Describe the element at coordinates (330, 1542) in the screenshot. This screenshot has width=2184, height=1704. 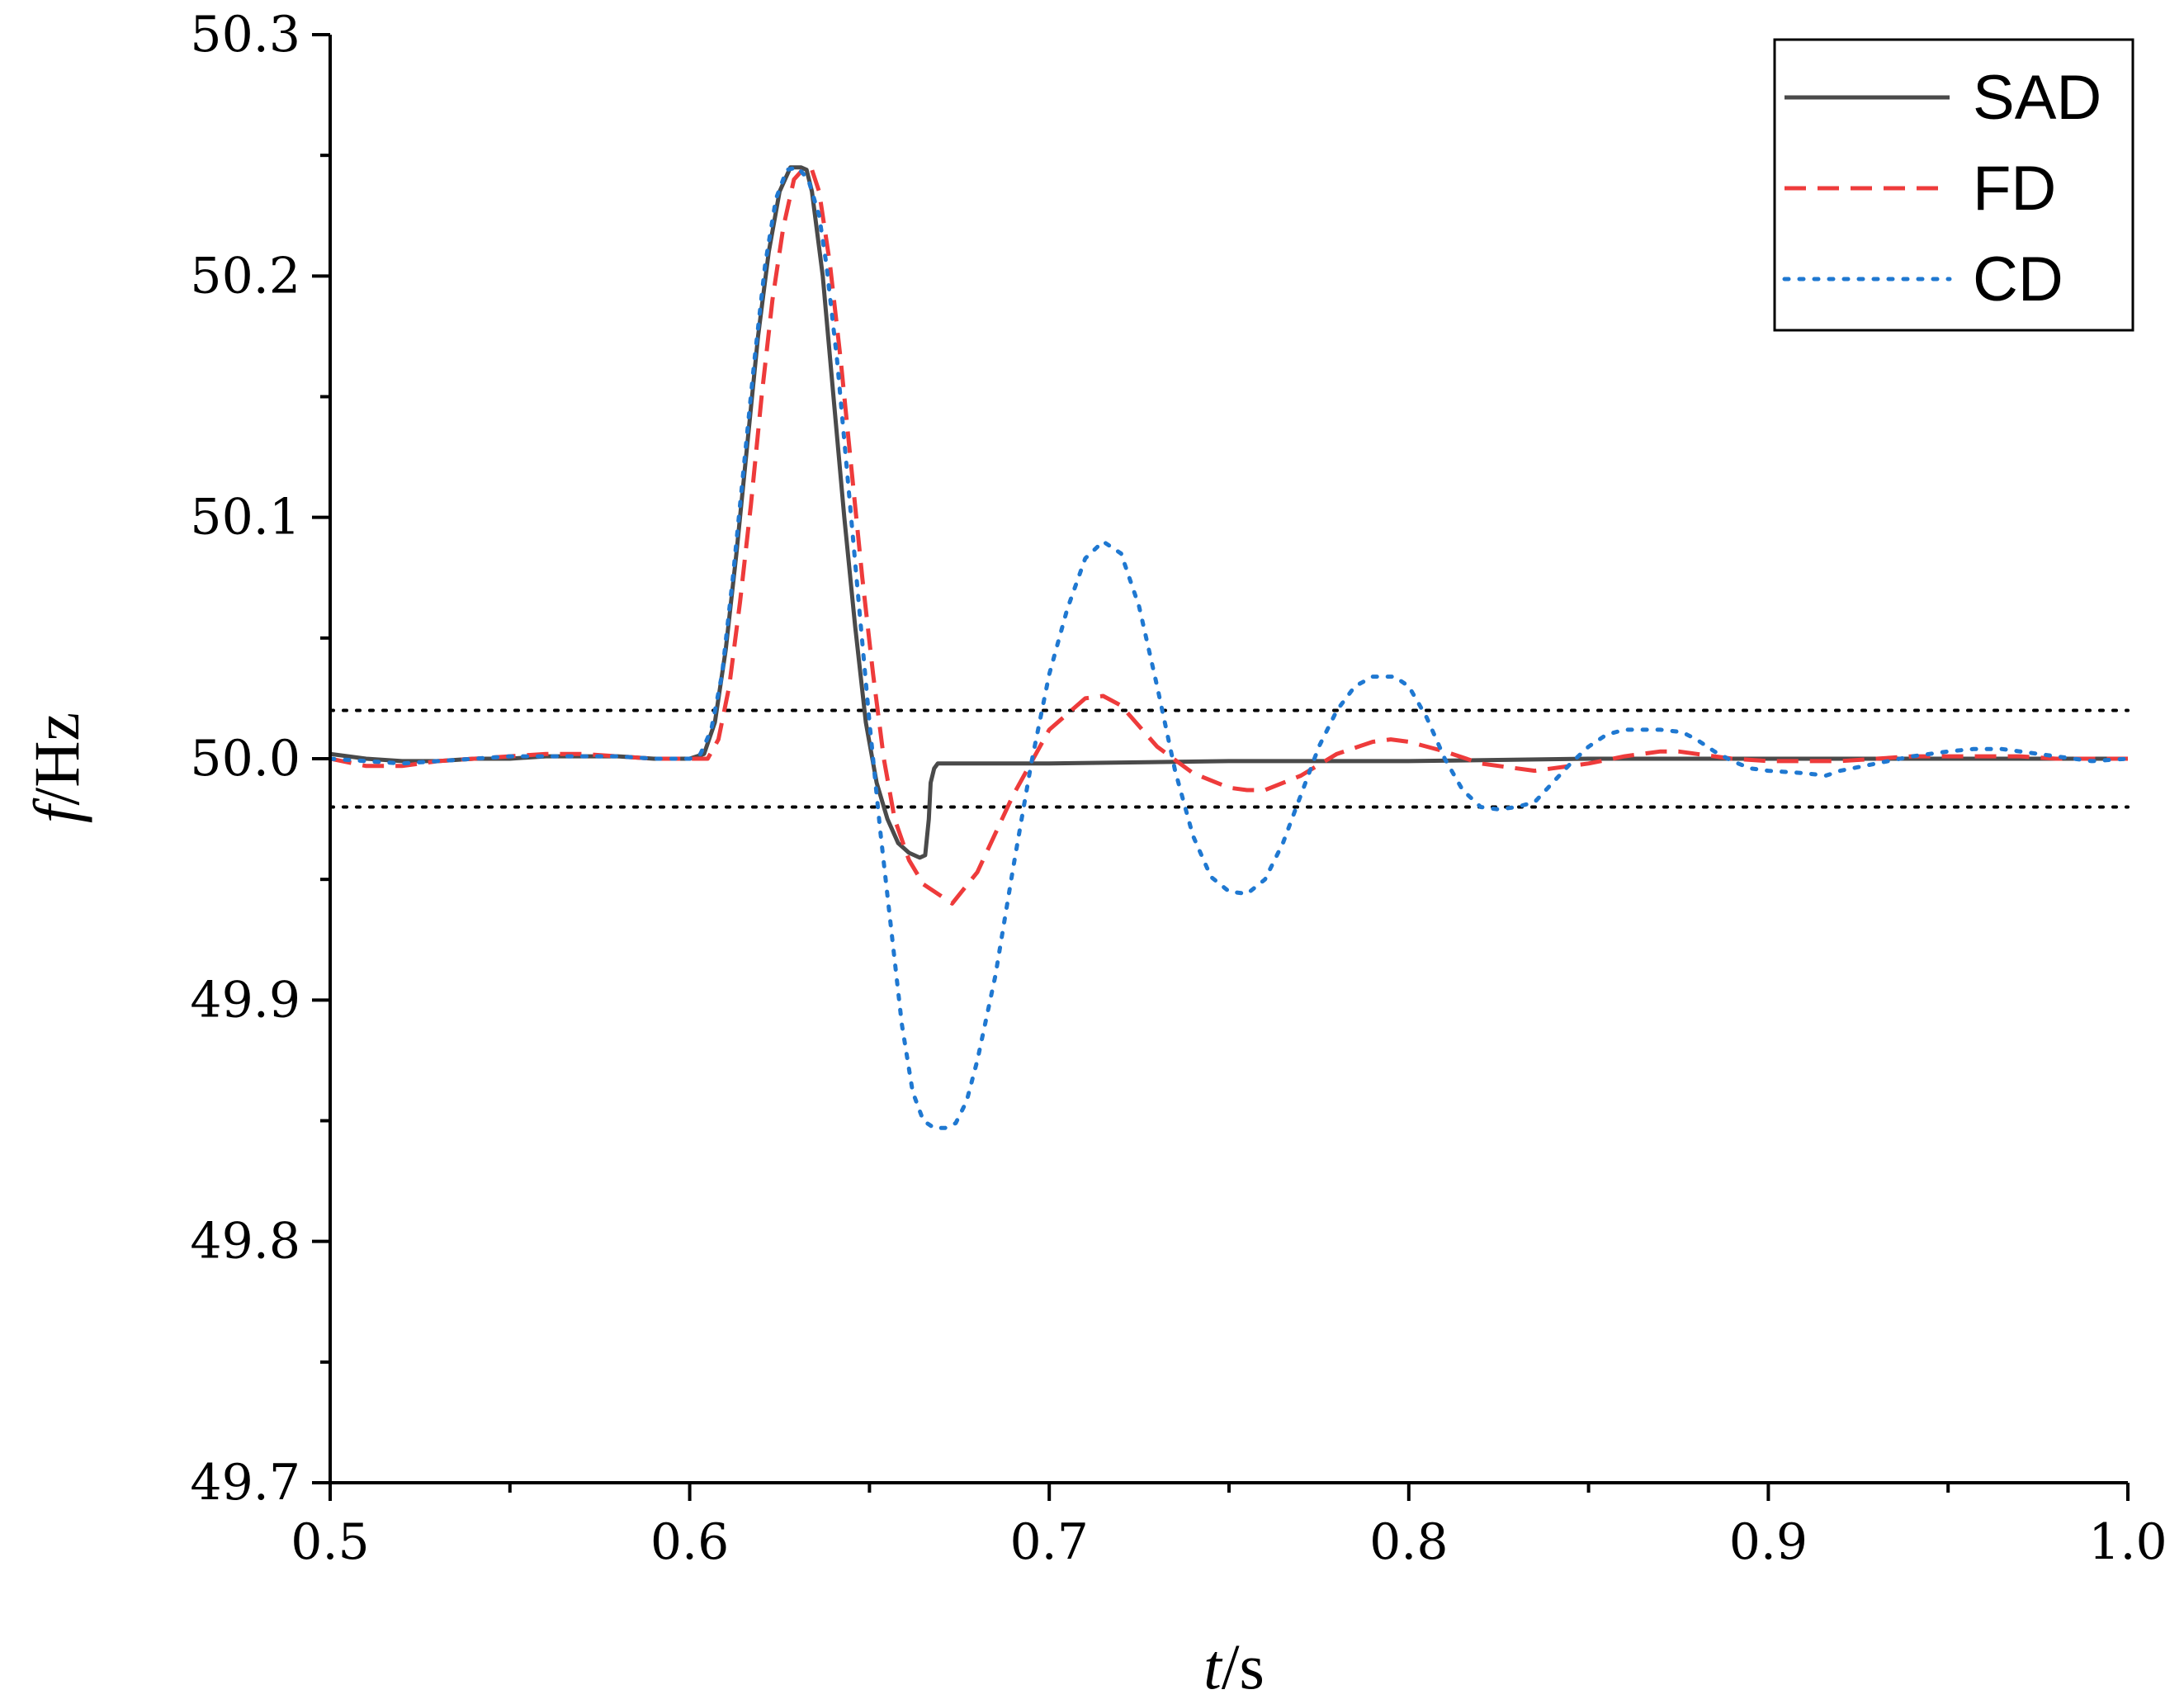
I see `x-tick-label: 0.5` at that location.